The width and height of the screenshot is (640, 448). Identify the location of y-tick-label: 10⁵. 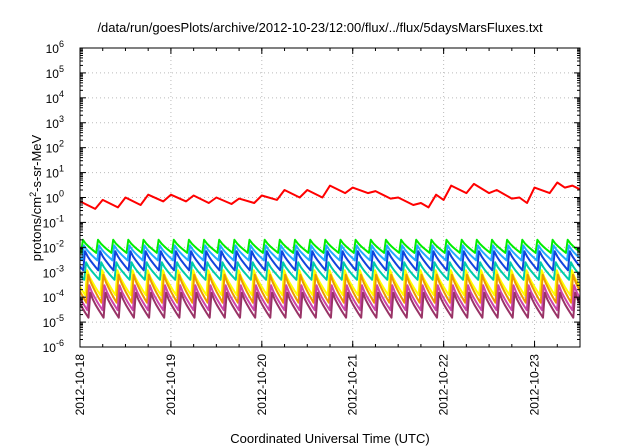
(55, 72).